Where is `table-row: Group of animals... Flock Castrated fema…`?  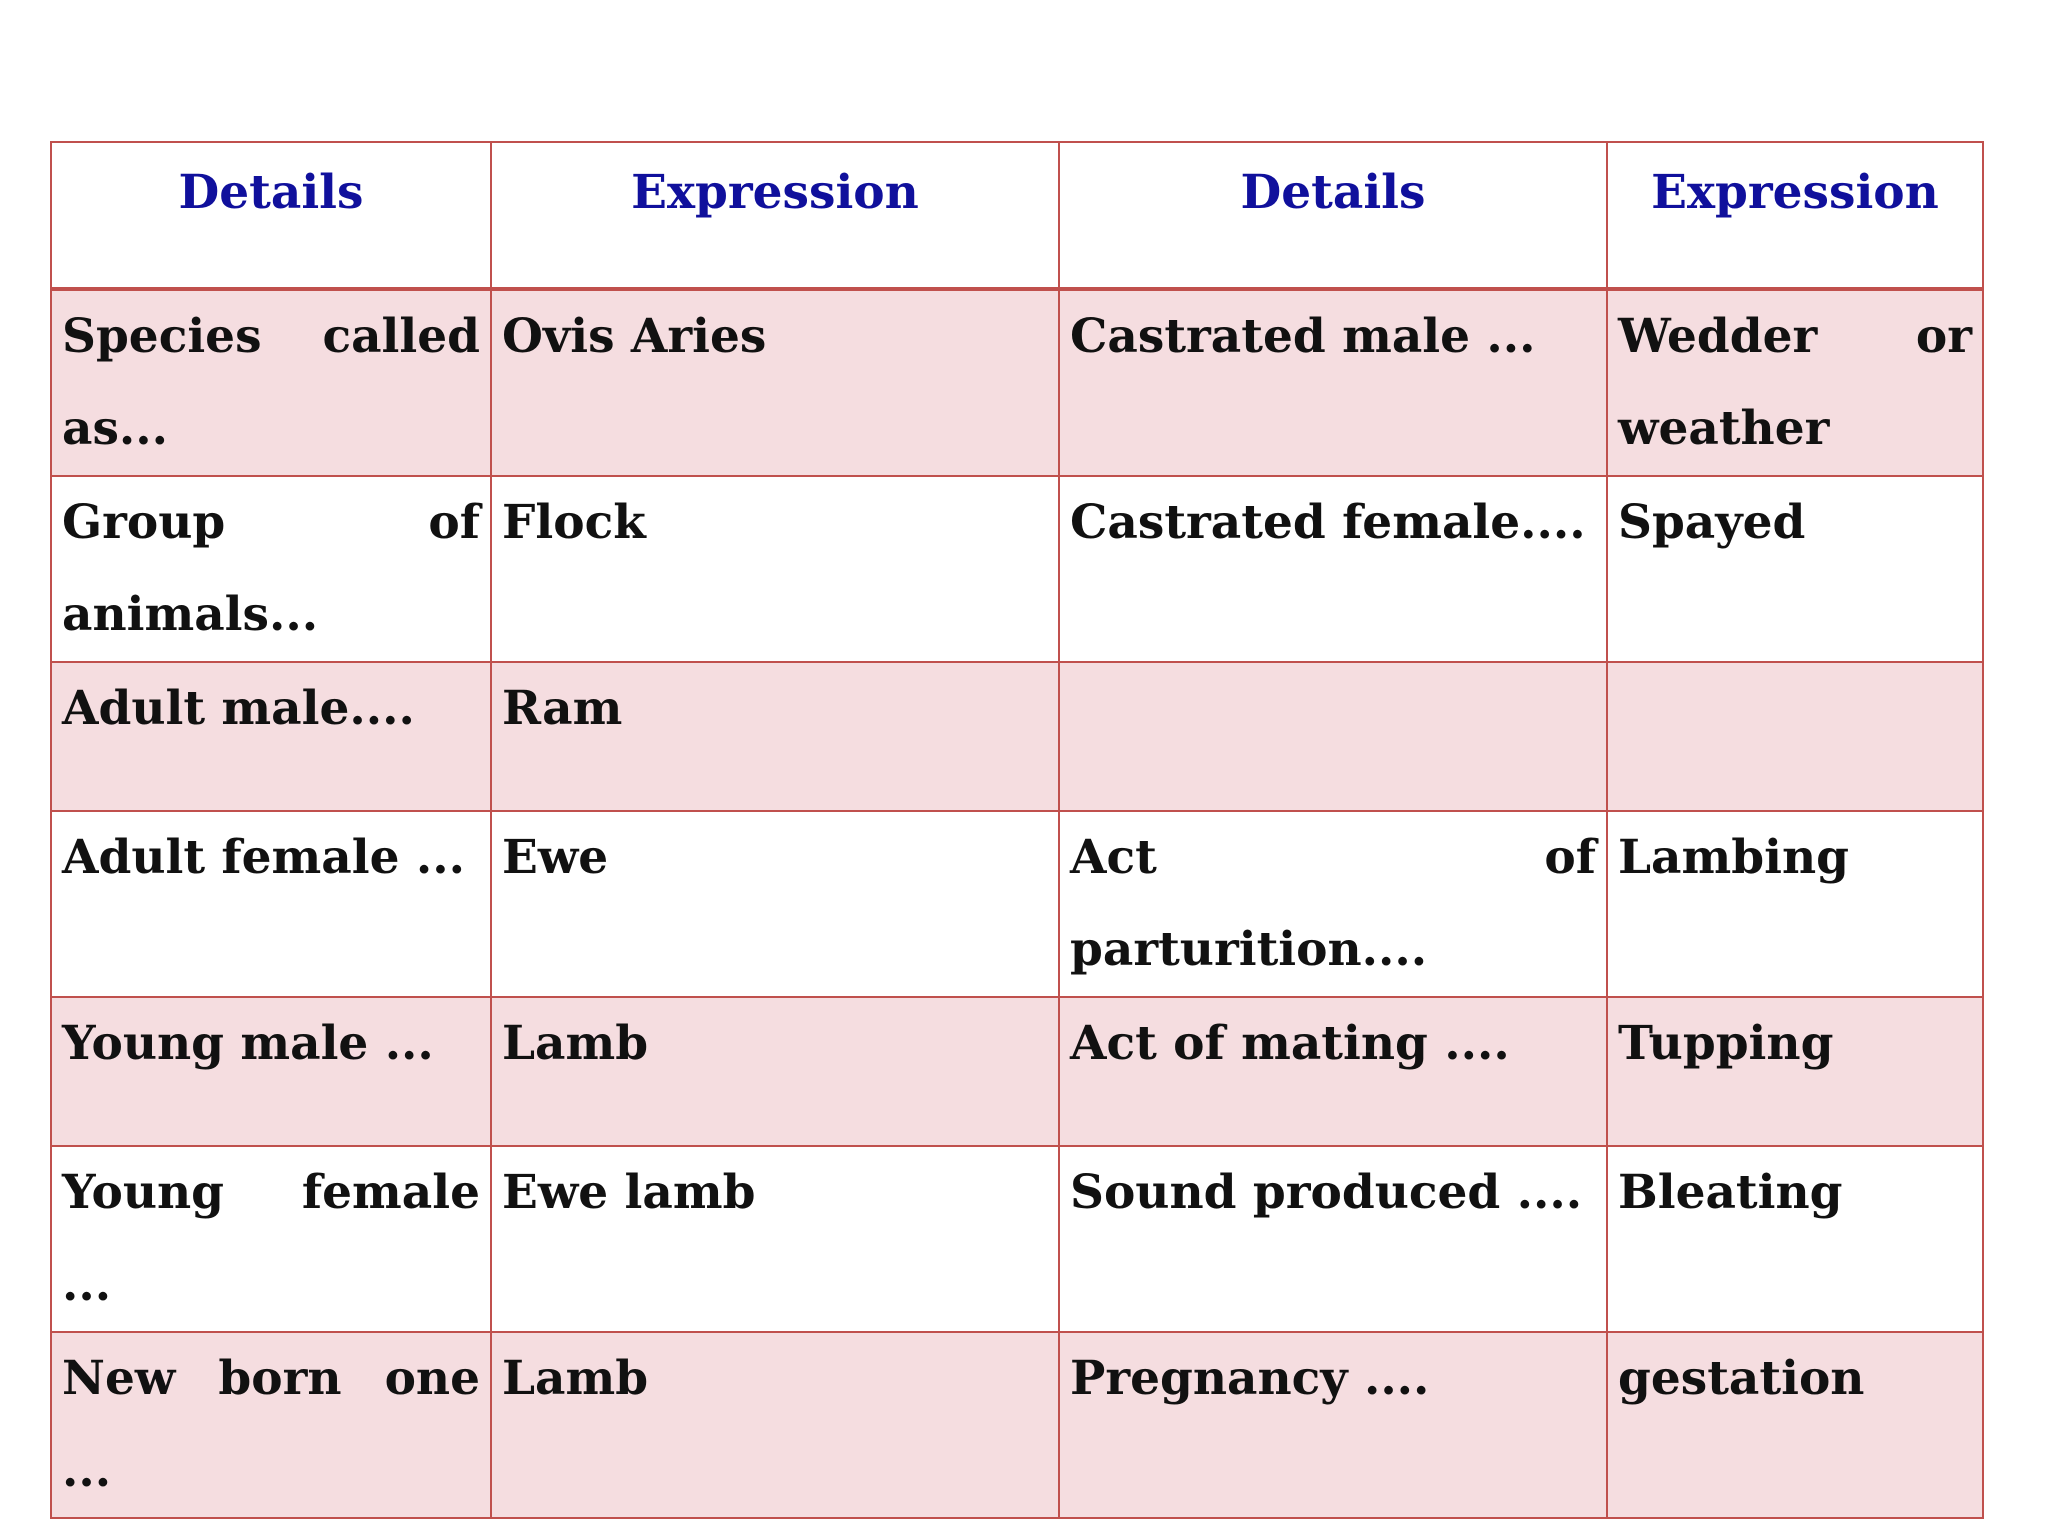
table-row: Group of animals... Flock Castrated fema… is located at coordinates (1017, 569).